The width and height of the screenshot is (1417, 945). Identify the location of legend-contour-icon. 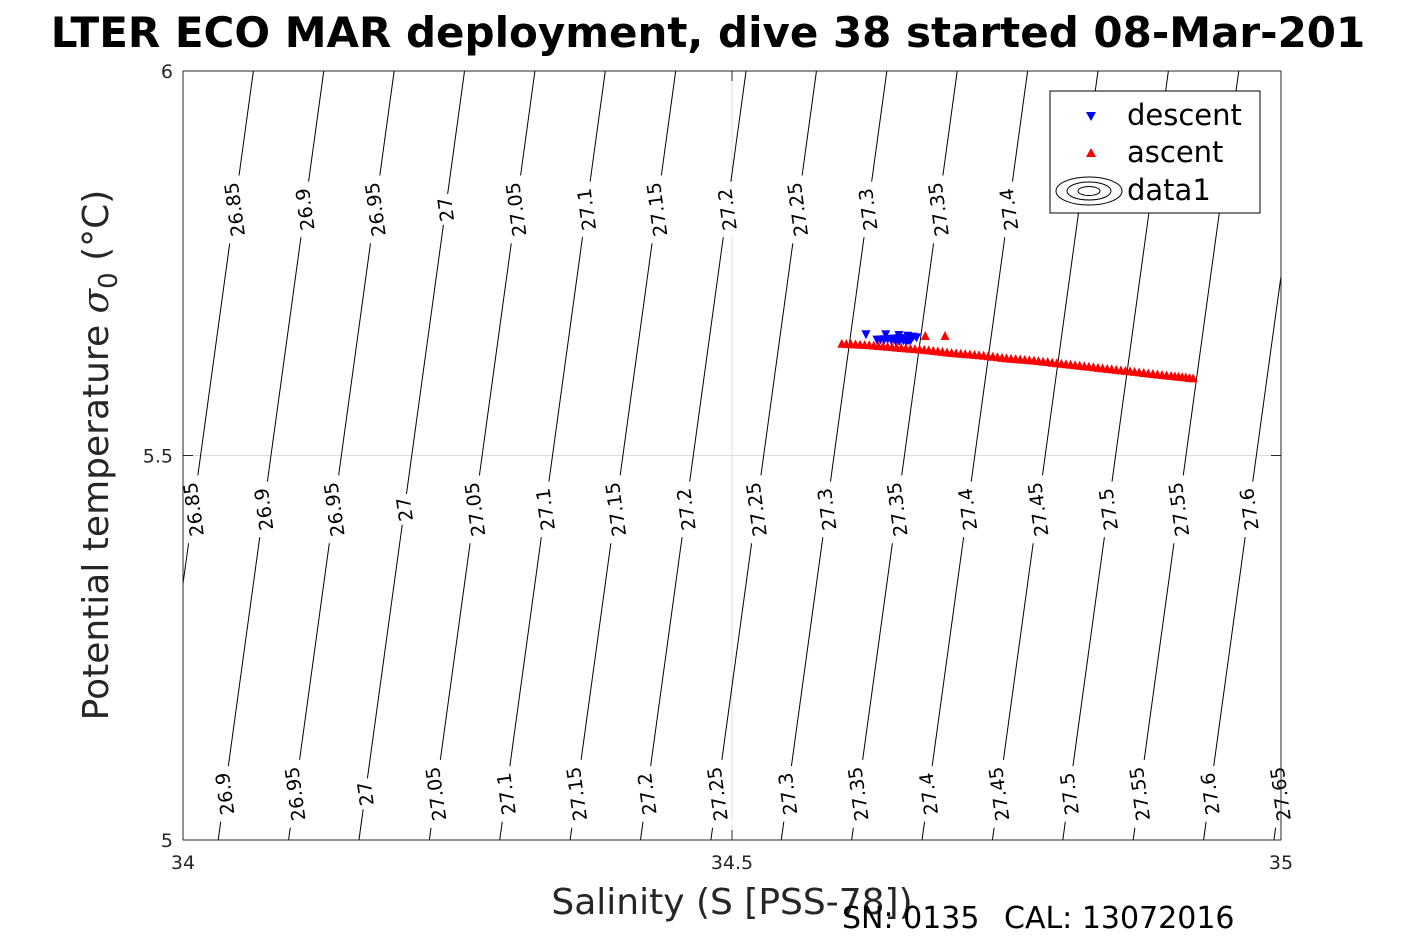
(1089, 191).